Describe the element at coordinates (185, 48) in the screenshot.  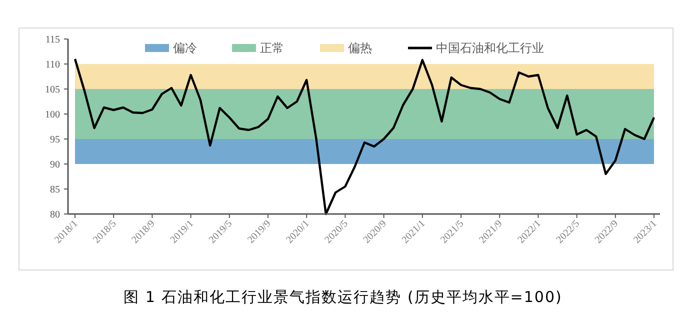
I see `legend-label: 偏冷` at that location.